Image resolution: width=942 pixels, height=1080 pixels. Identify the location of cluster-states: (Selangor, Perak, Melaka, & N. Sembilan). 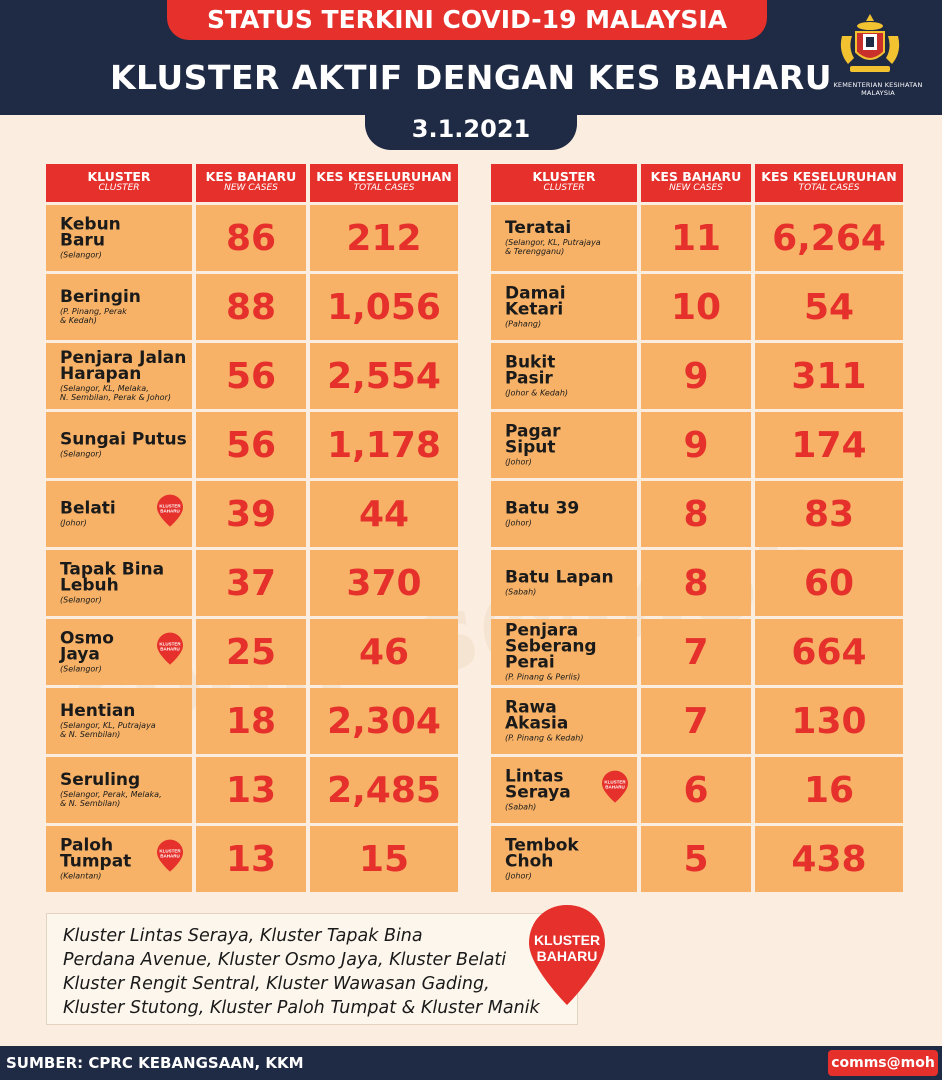
(111, 799).